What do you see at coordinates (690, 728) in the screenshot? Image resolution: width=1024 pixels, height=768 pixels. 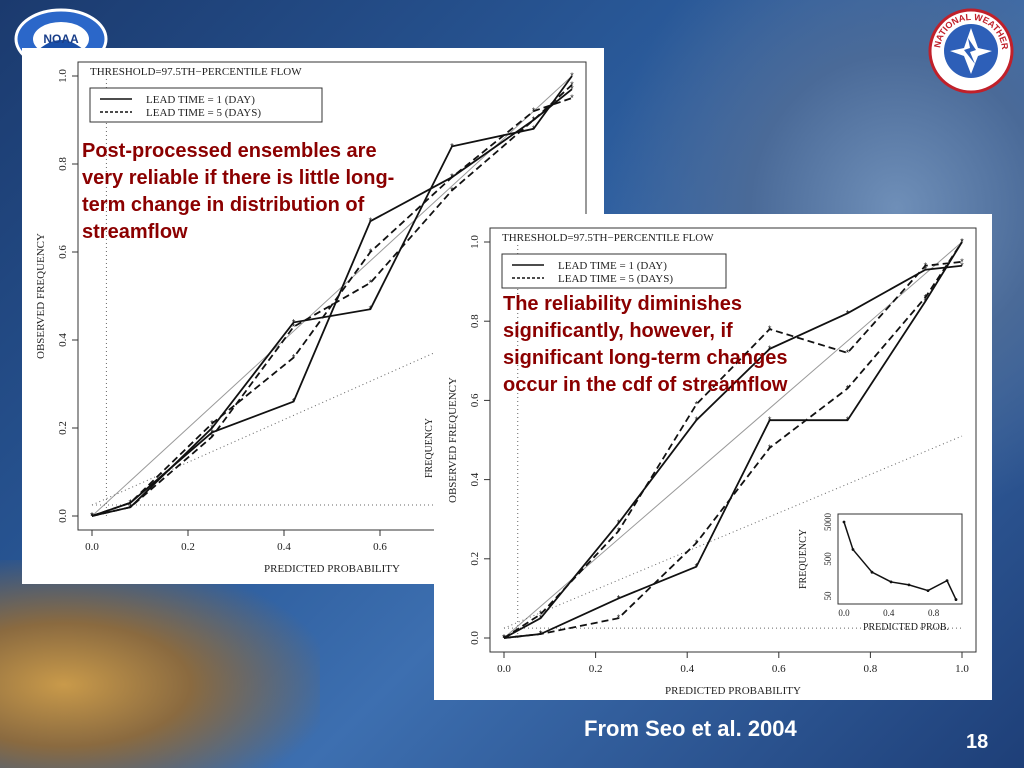 I see `citation-text: From Seo et al. 2004` at bounding box center [690, 728].